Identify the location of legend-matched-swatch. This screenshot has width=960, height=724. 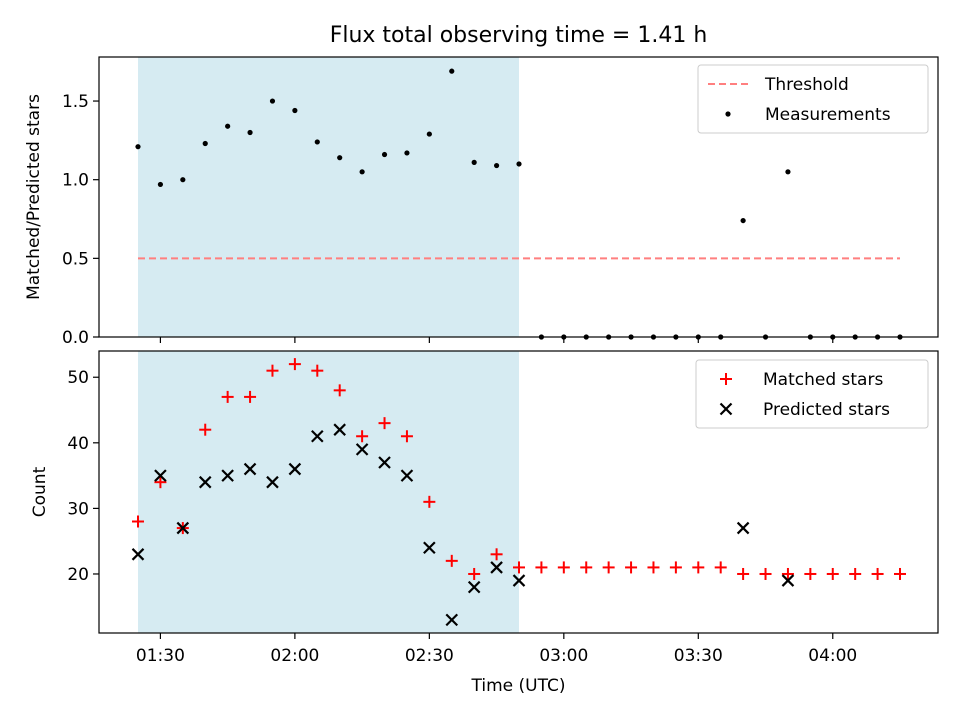
(726, 379).